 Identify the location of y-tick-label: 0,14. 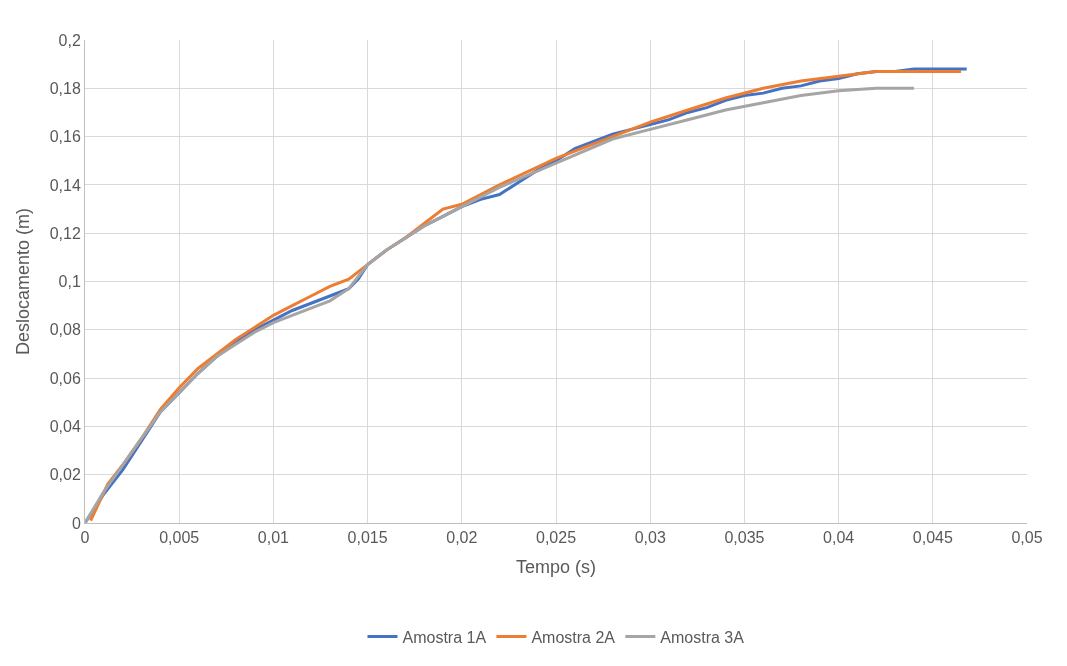
(65, 185).